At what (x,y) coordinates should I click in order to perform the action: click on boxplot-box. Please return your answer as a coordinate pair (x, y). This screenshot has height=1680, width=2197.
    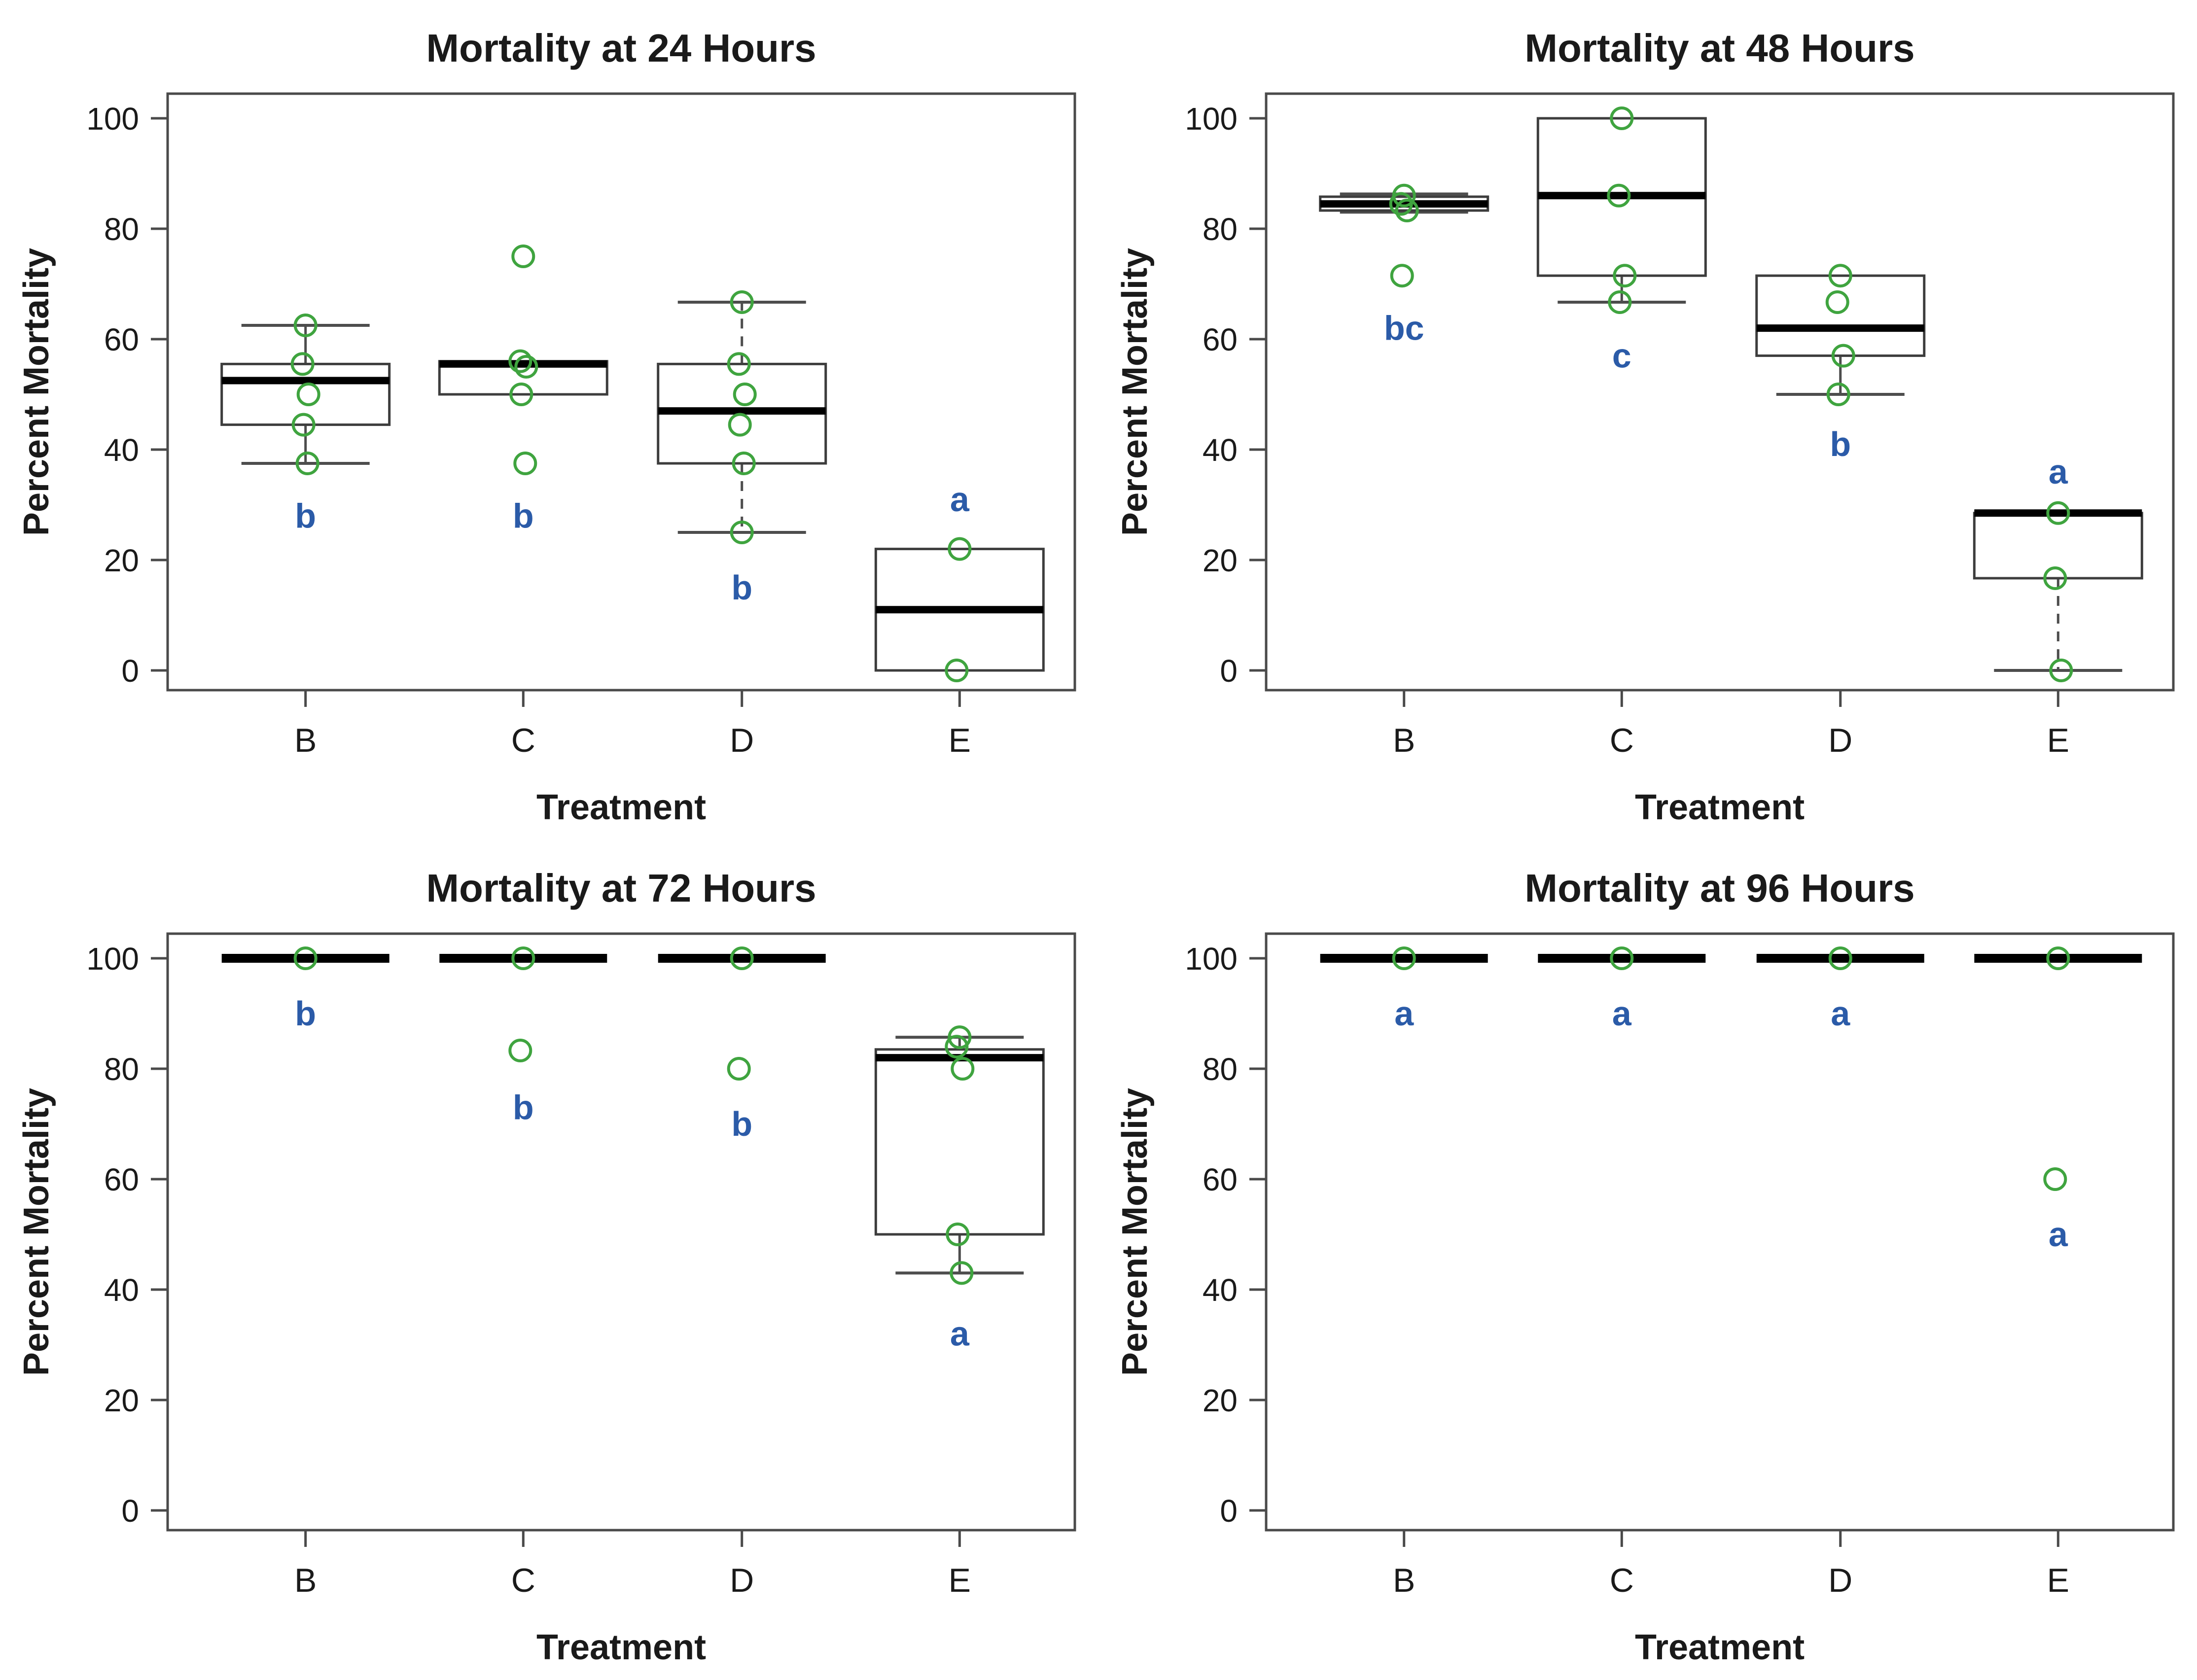
    Looking at the image, I should click on (1840, 315).